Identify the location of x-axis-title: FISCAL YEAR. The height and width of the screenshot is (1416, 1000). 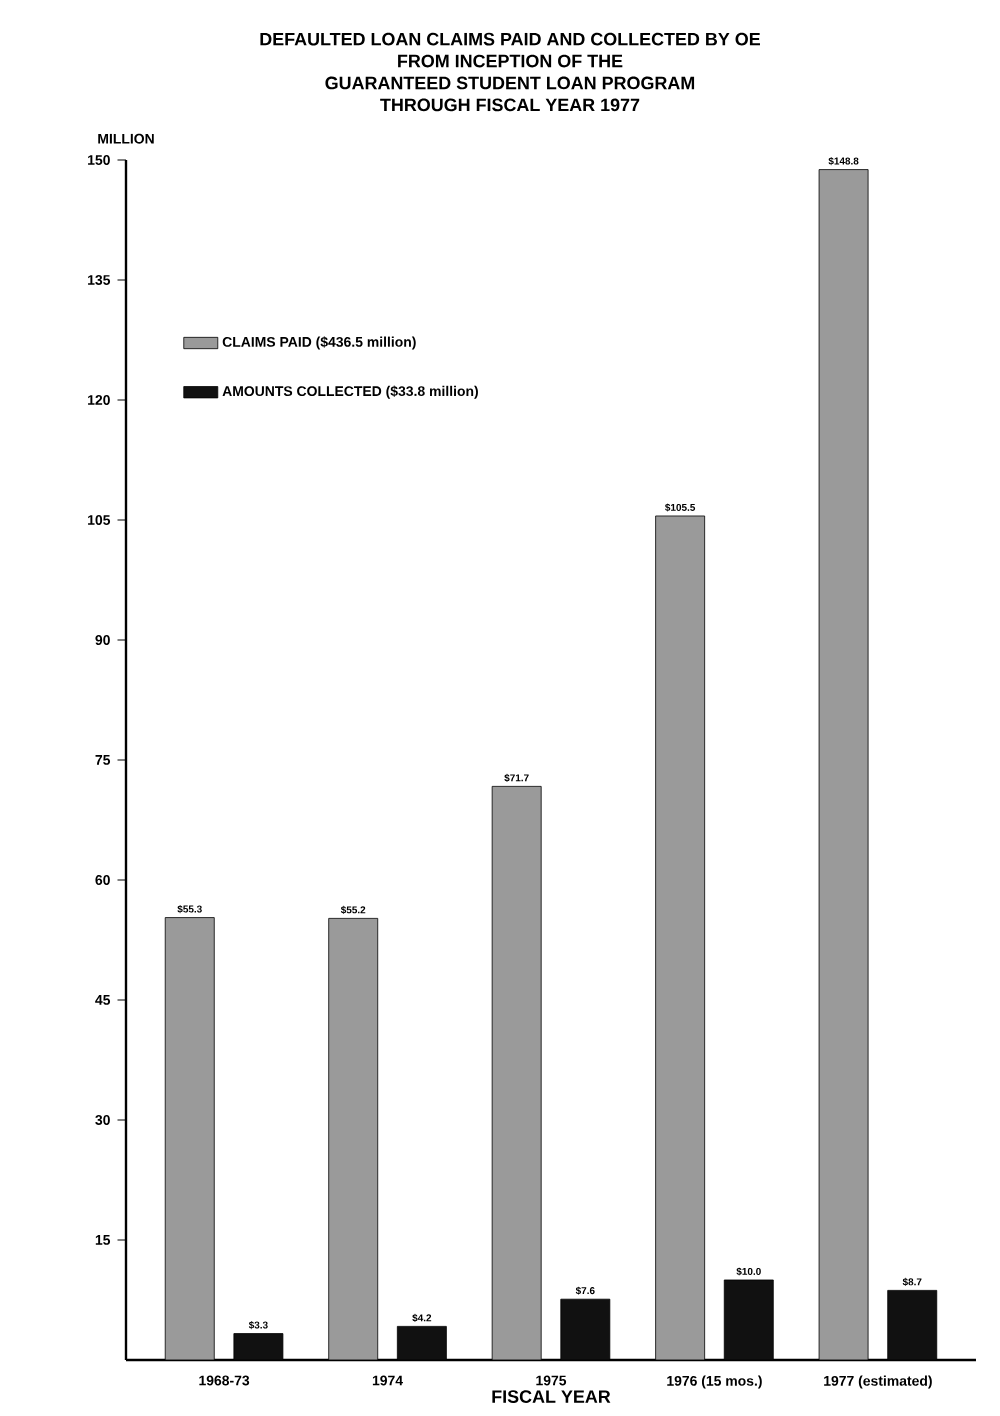
(551, 1396).